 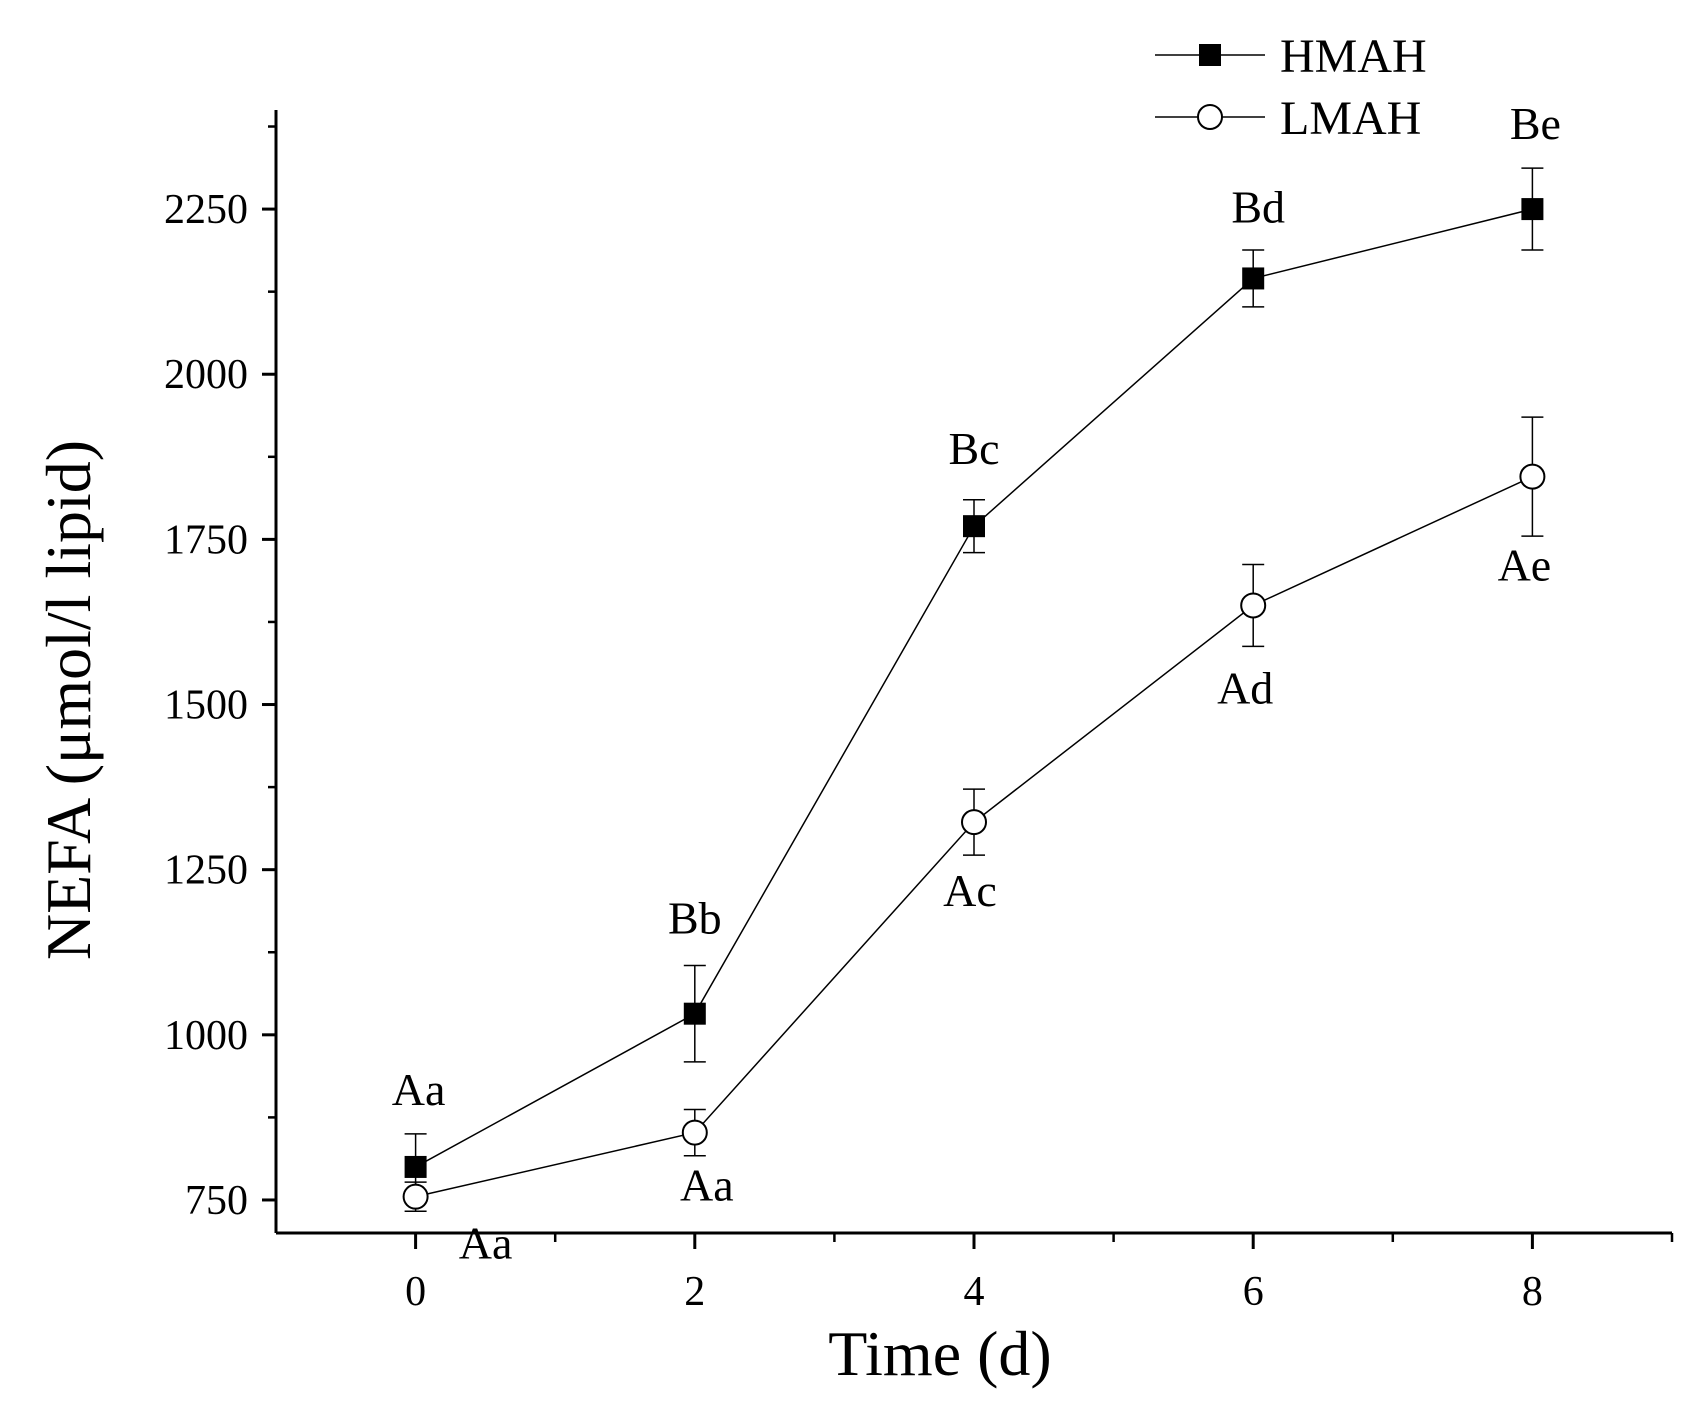 What do you see at coordinates (206, 1036) in the screenshot?
I see `y-tick-label: 1000` at bounding box center [206, 1036].